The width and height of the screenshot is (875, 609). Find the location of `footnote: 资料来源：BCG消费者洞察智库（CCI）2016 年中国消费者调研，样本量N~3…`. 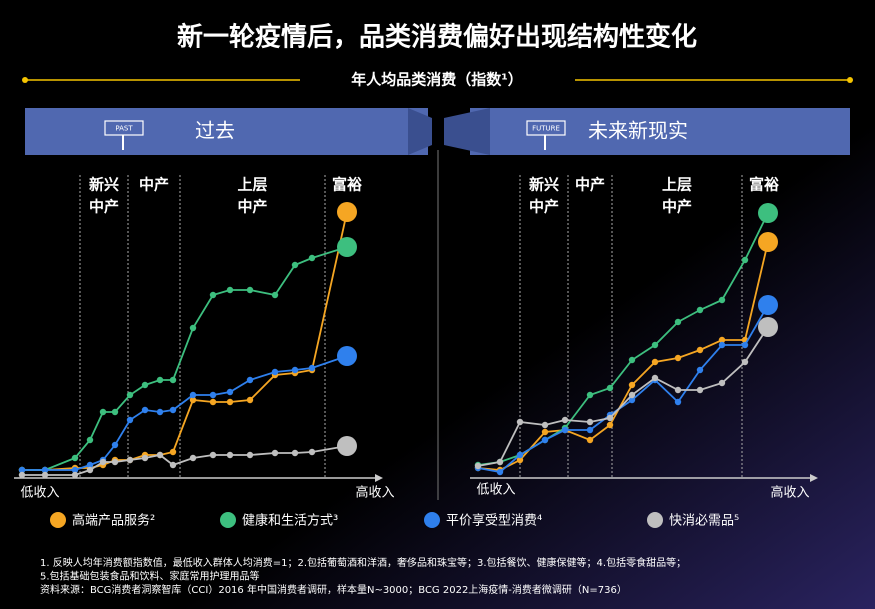

footnote: 资料来源：BCG消费者洞察智库（CCI）2016 年中国消费者调研，样本量N~3… is located at coordinates (333, 589).